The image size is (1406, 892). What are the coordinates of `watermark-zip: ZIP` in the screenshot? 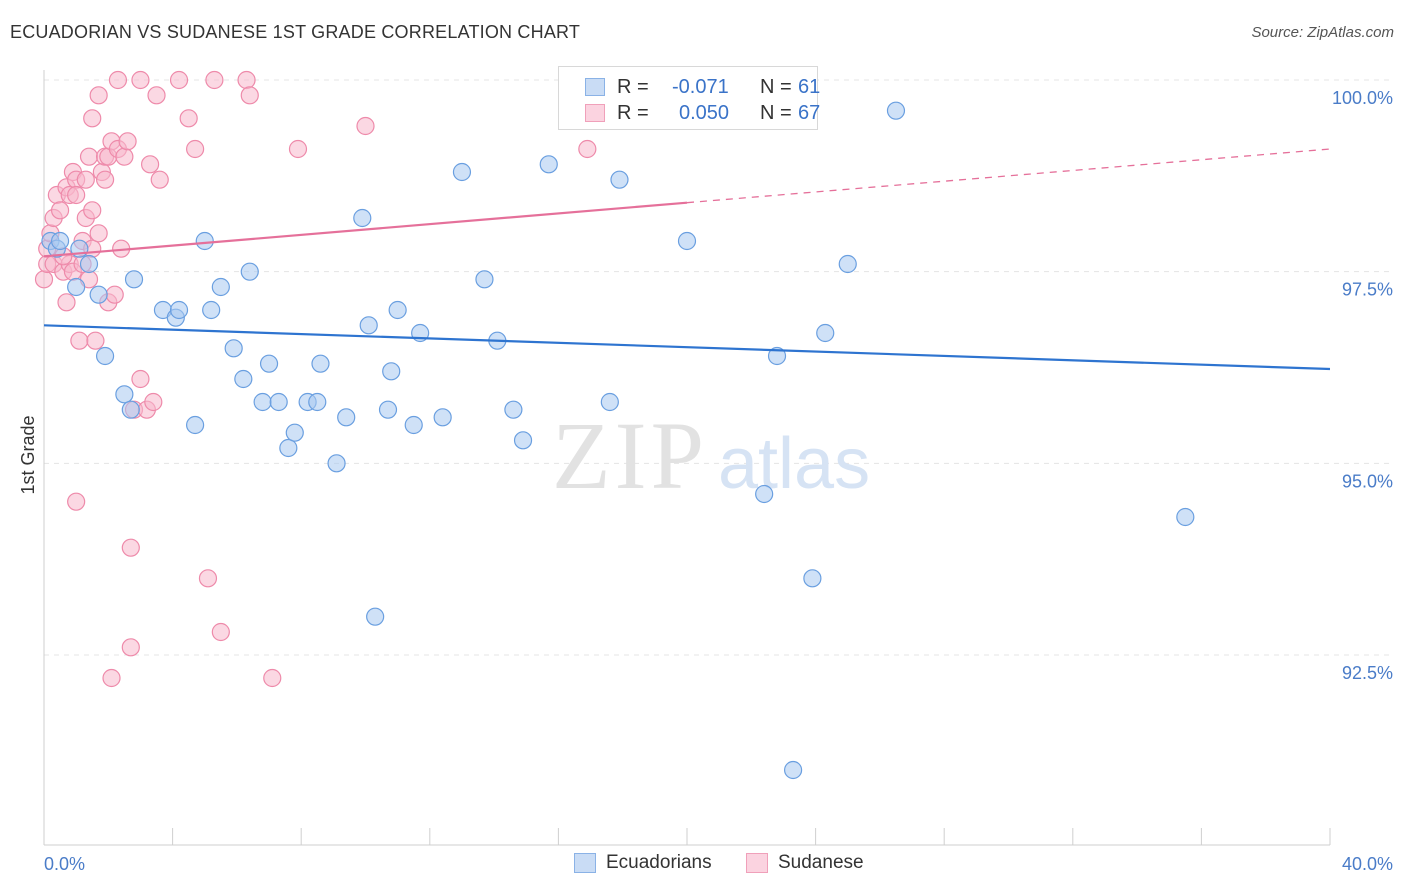 It's located at (630, 455).